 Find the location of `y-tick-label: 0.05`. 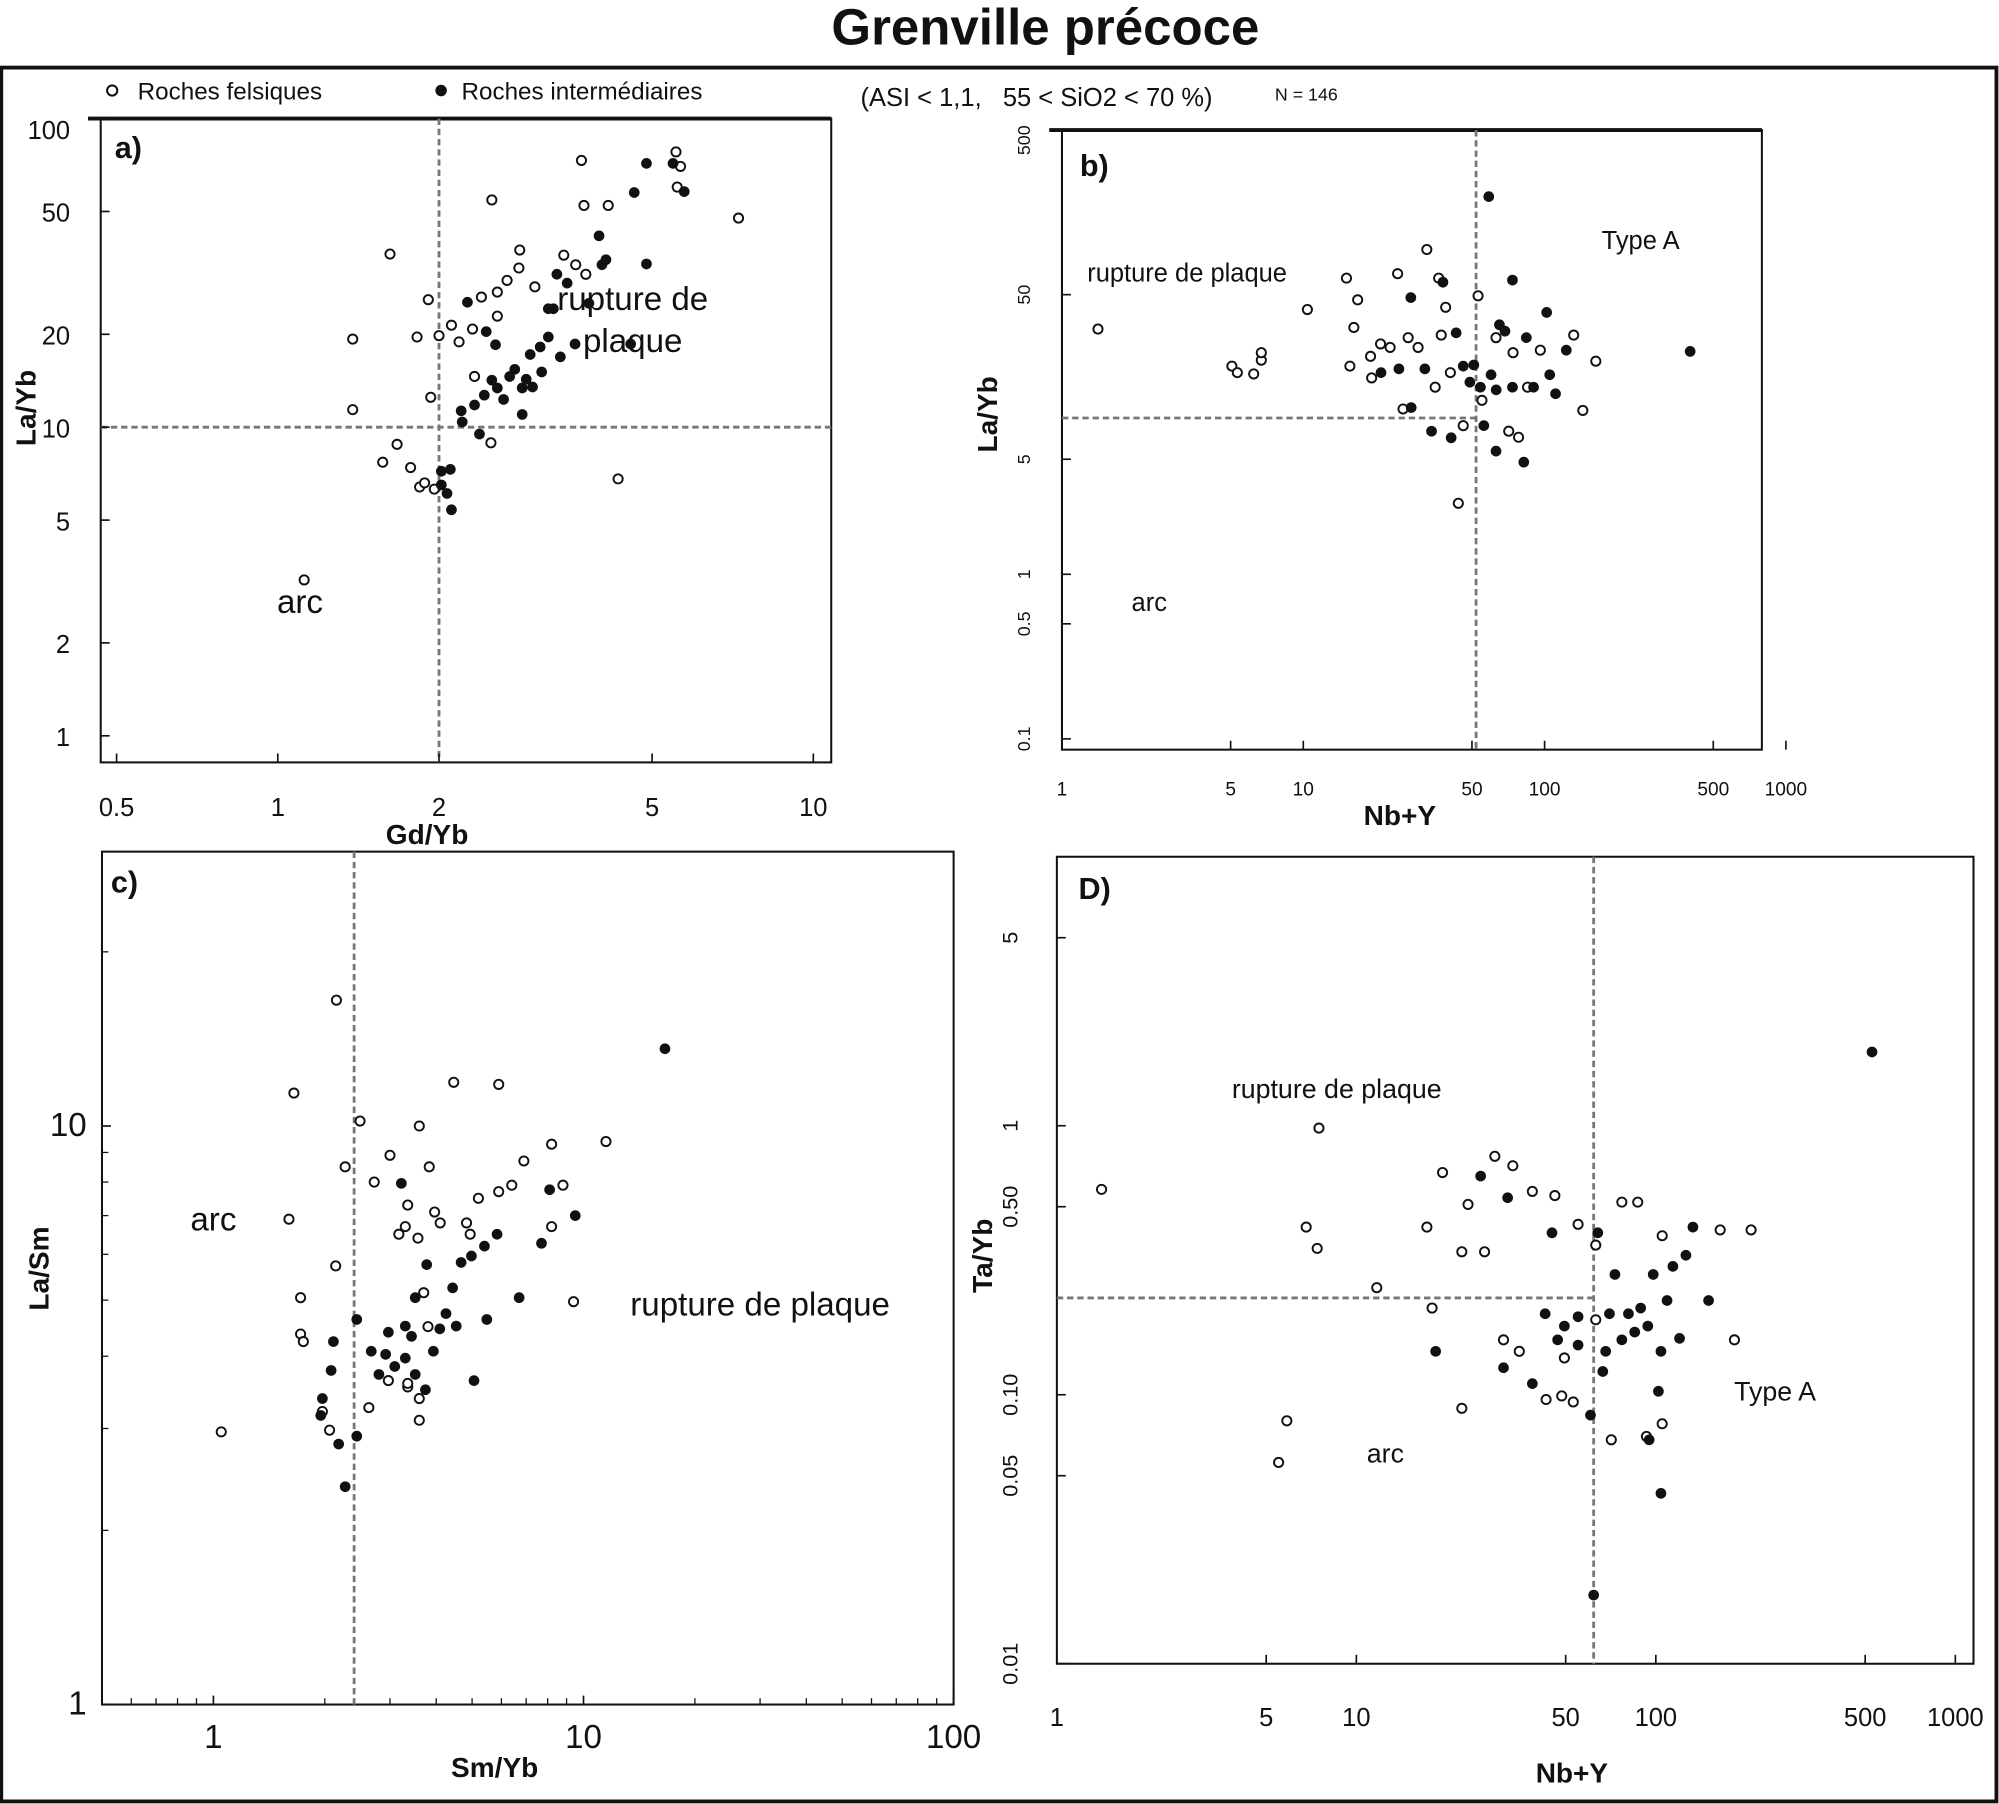

y-tick-label: 0.05 is located at coordinates (1009, 1476).